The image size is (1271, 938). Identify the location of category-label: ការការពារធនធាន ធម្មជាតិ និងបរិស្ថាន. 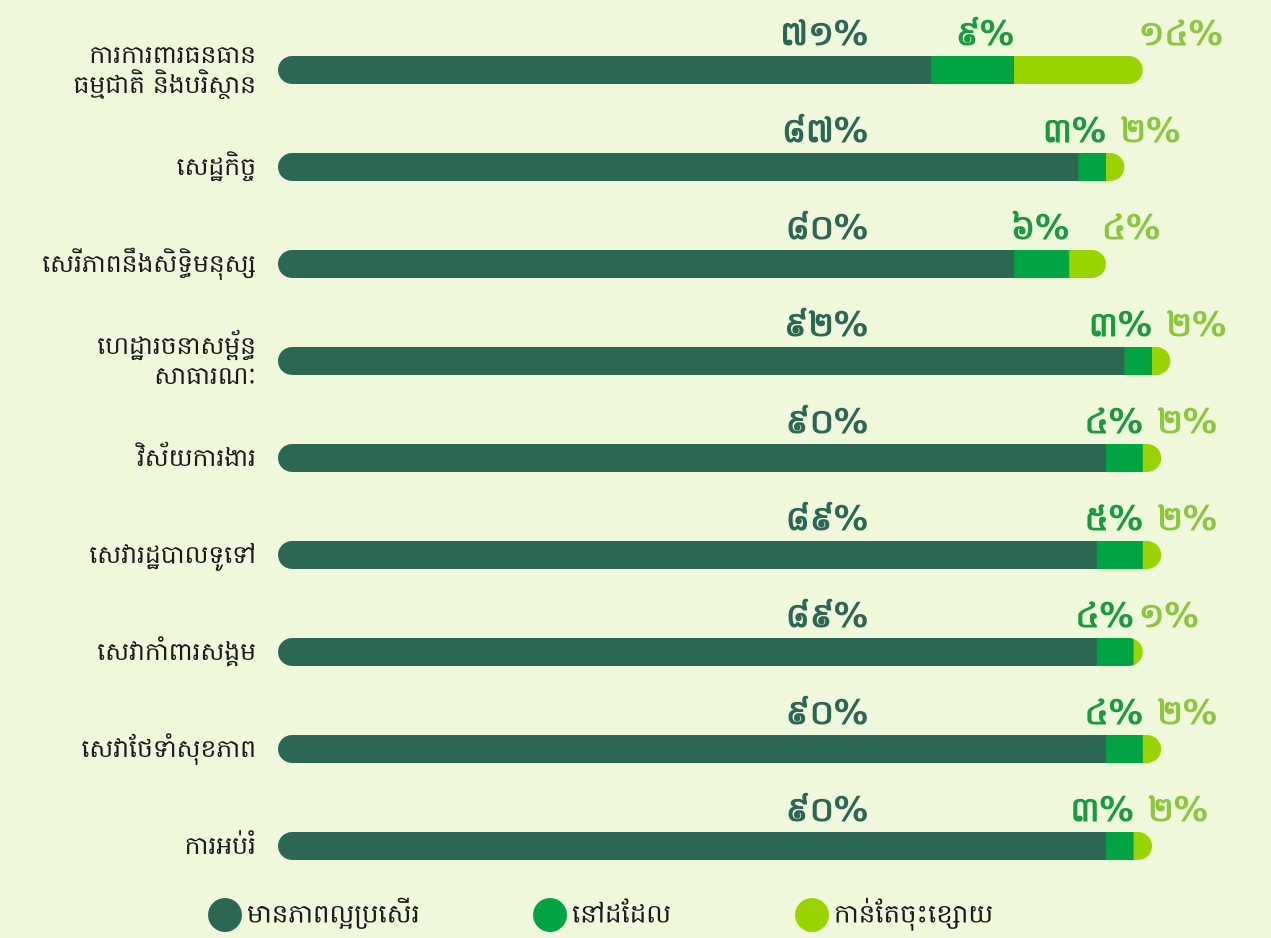
(164, 69).